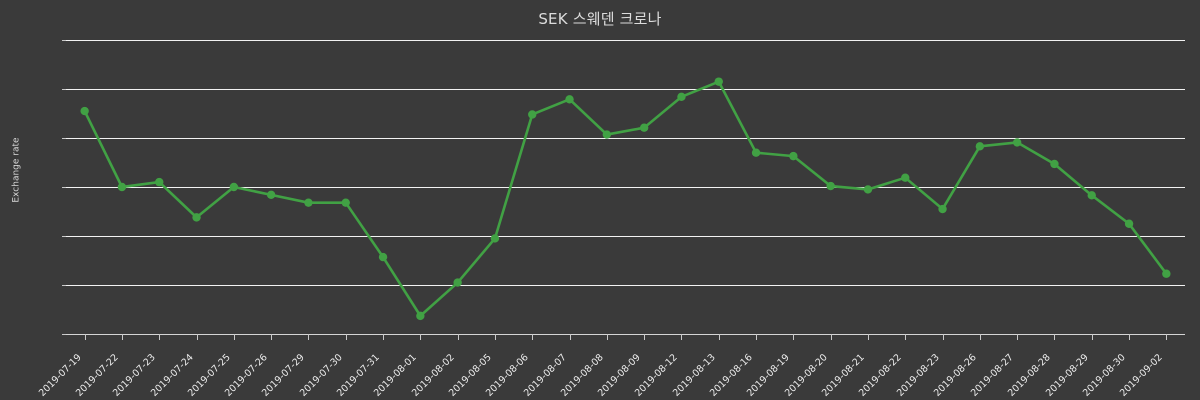  I want to click on data-point-marker: 2019-08-22: 125.19, so click(905, 177).